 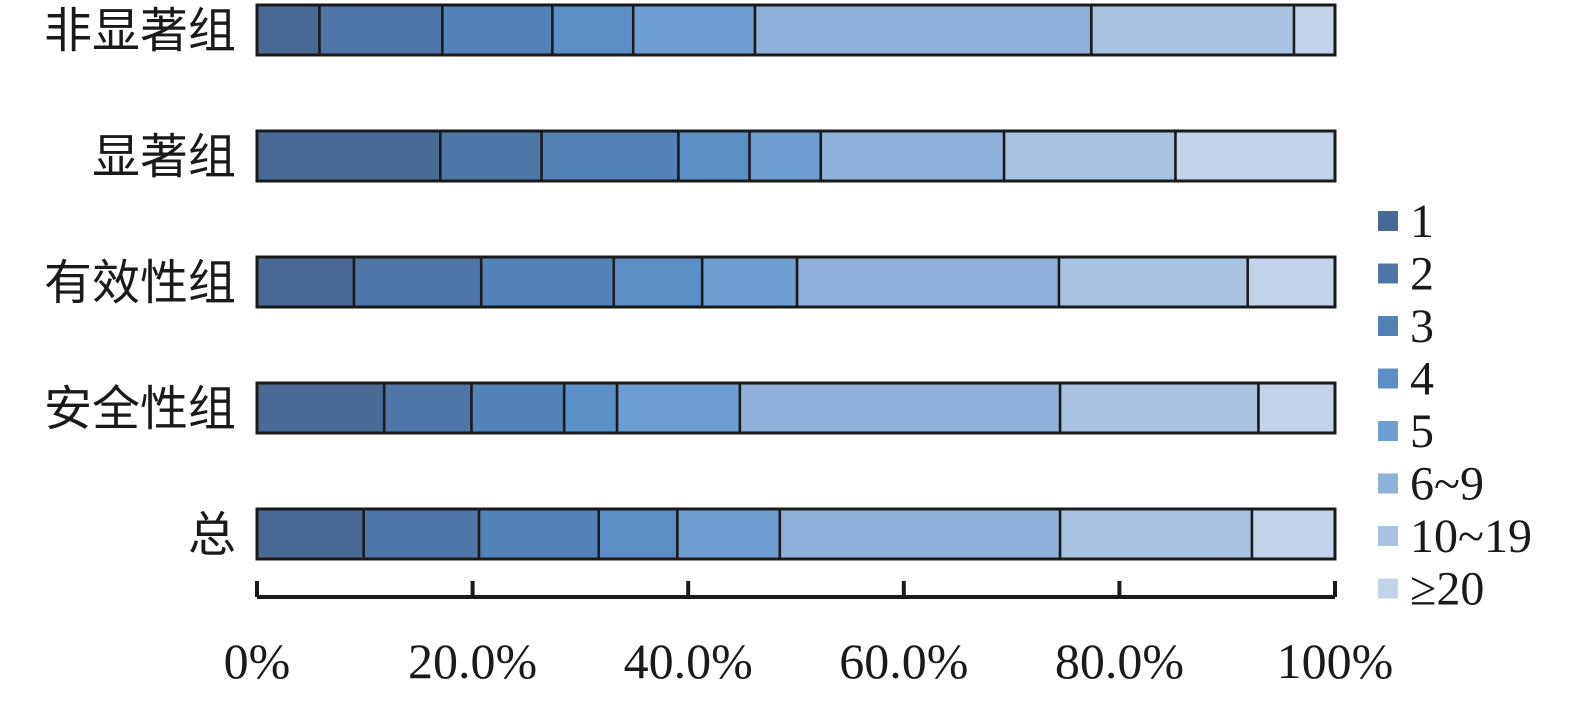 What do you see at coordinates (1471, 536) in the screenshot?
I see `legend-label: 10~19` at bounding box center [1471, 536].